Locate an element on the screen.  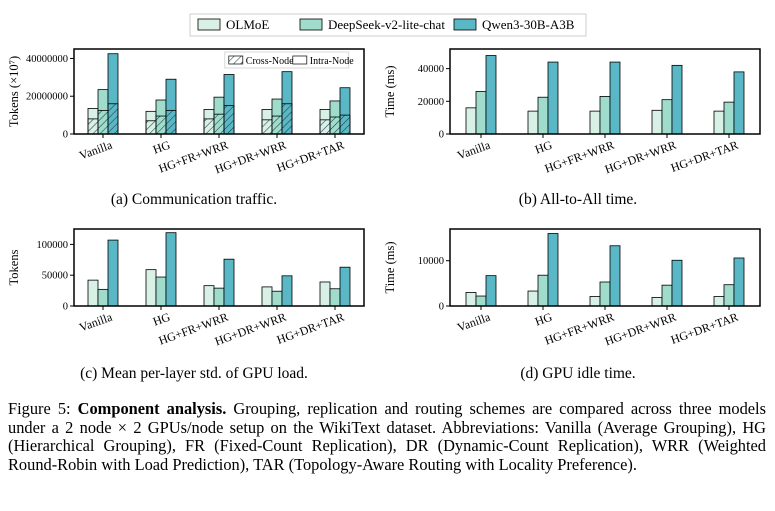
bar-b-s1-c1 is located at coordinates (543, 115).